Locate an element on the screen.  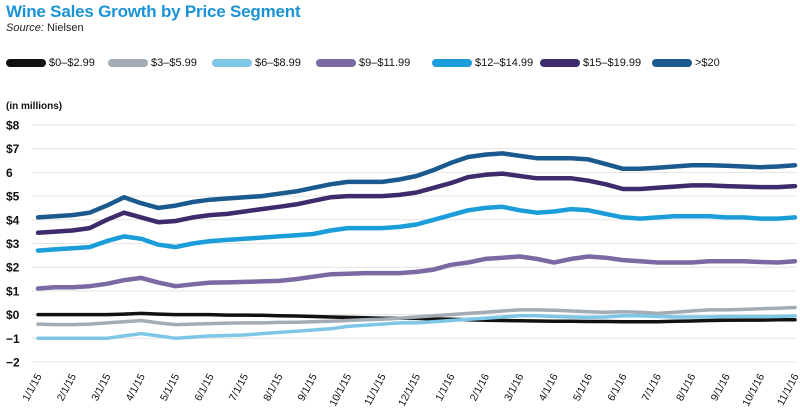
y-tick-label: $3 is located at coordinates (13, 244).